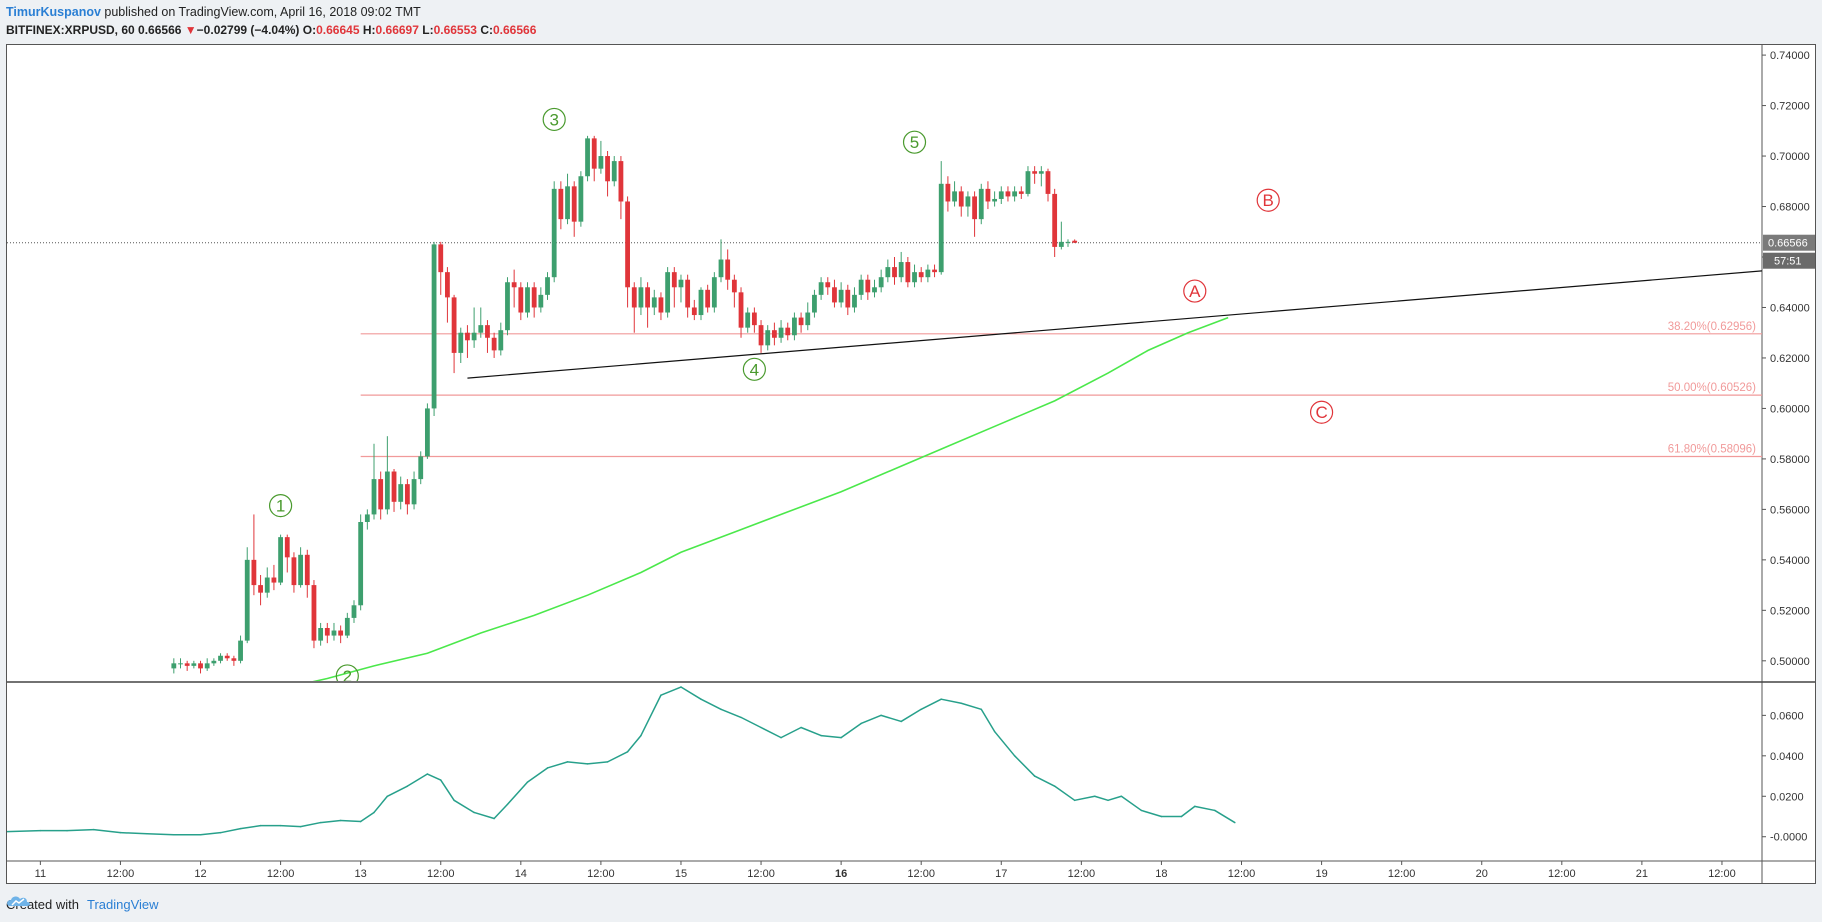 The width and height of the screenshot is (1822, 922). I want to click on tradingview-label: TradingView, so click(122, 904).